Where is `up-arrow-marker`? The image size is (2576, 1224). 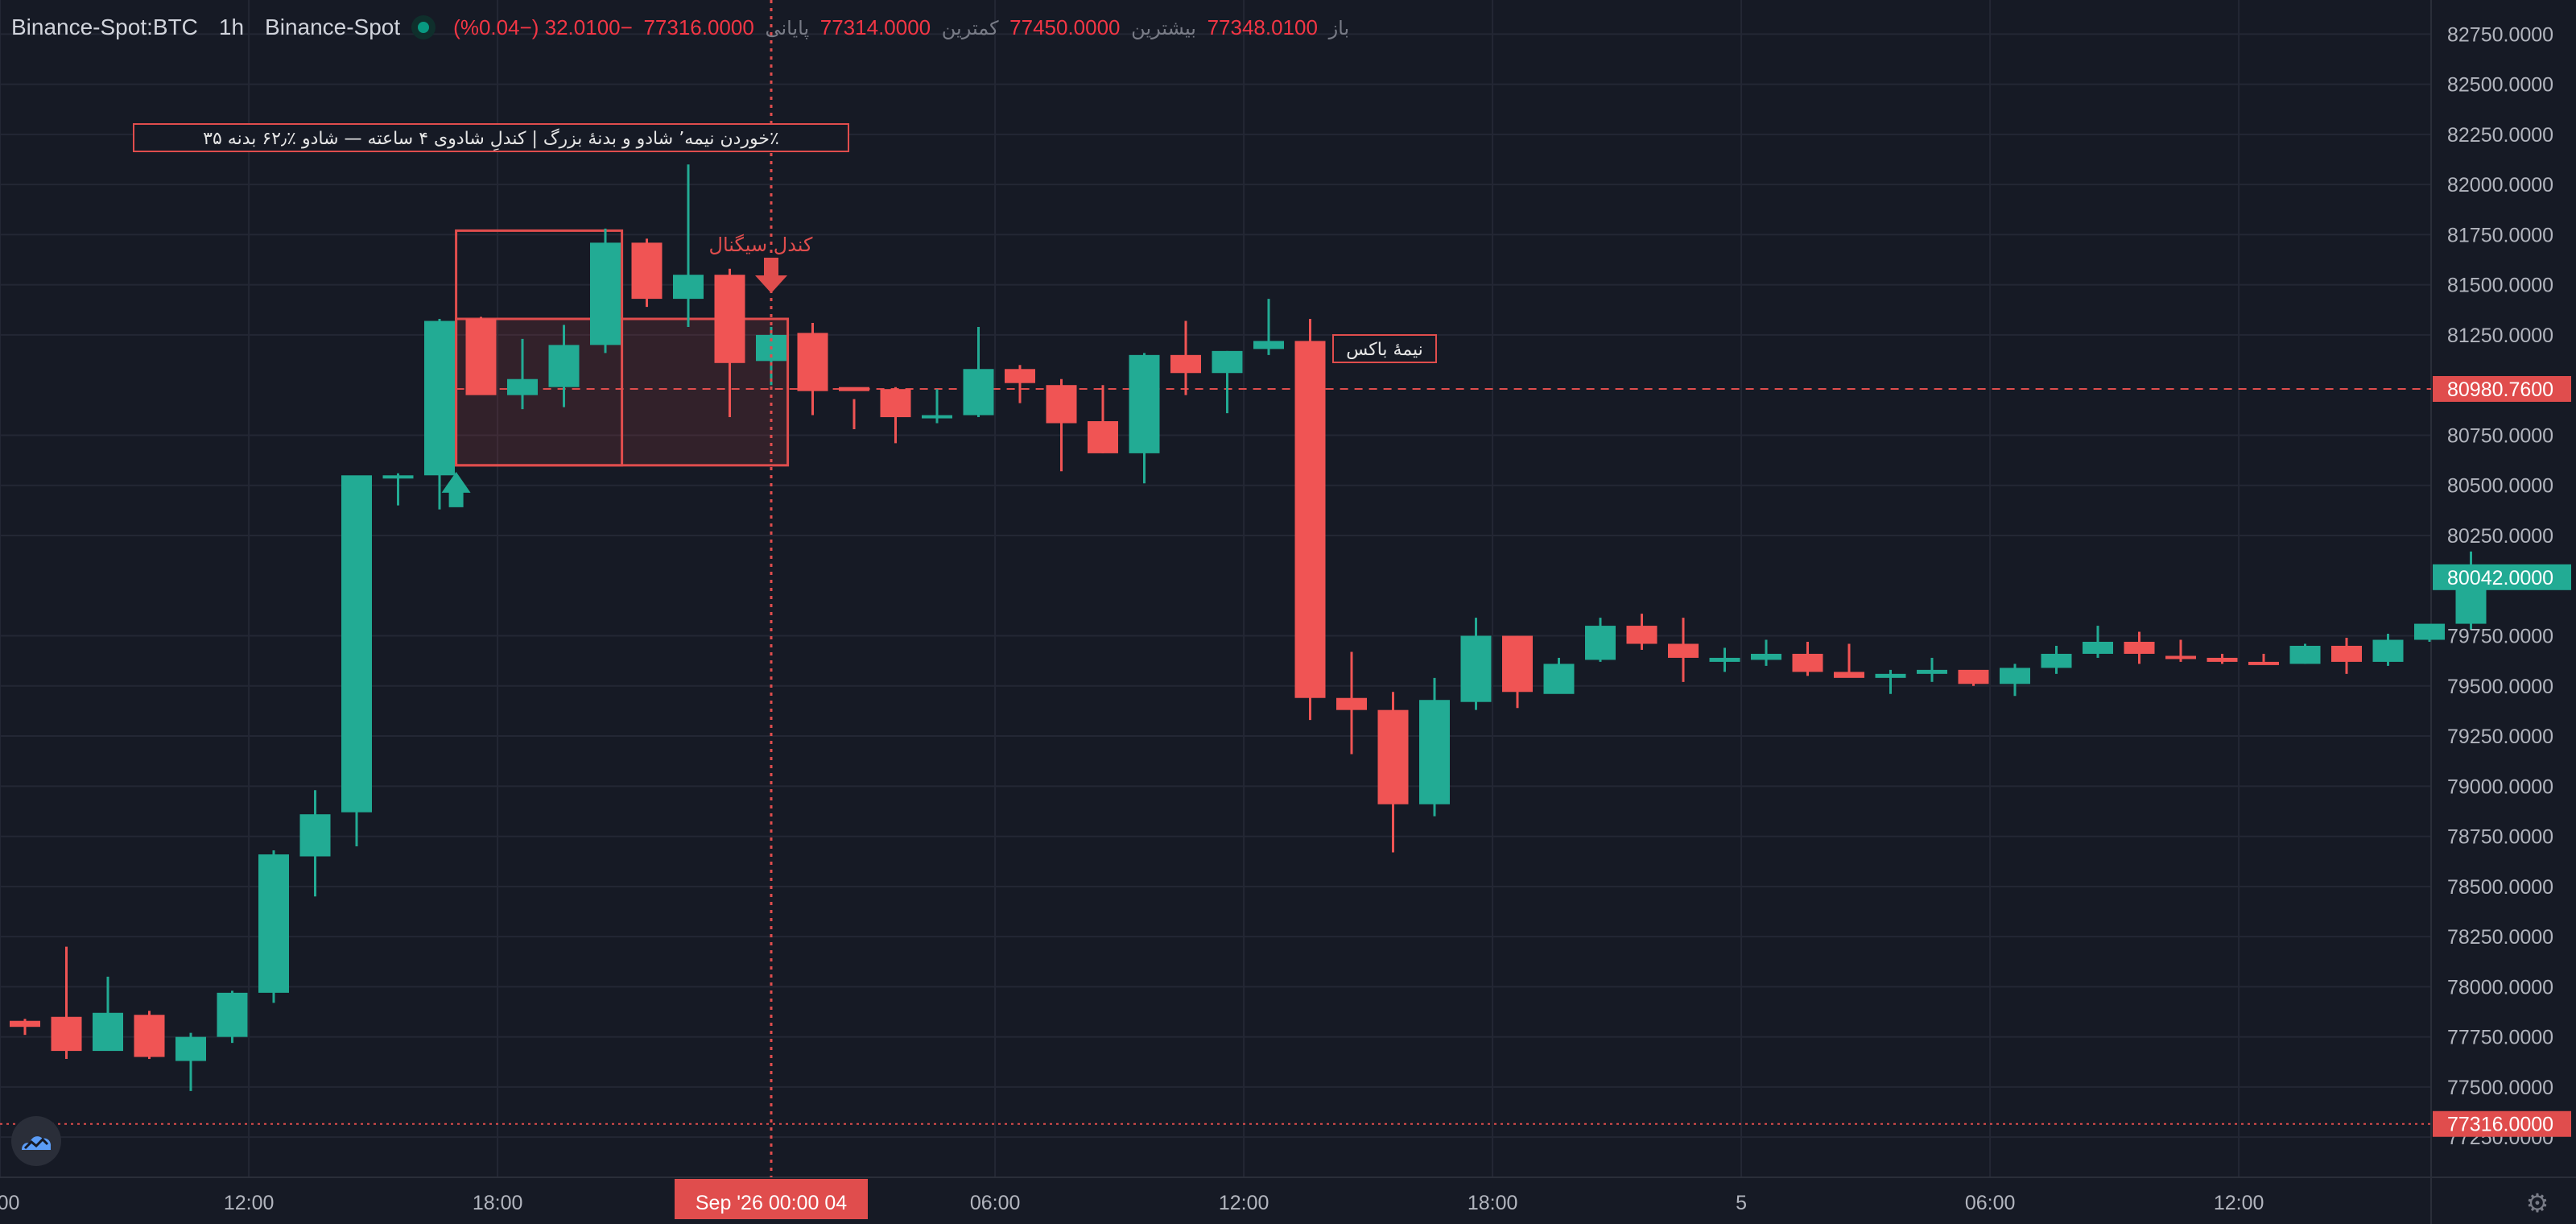 up-arrow-marker is located at coordinates (456, 489).